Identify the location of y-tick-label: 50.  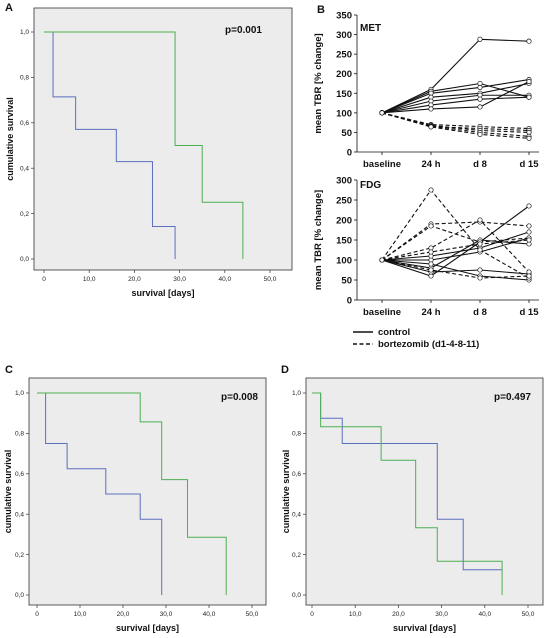
(346, 133).